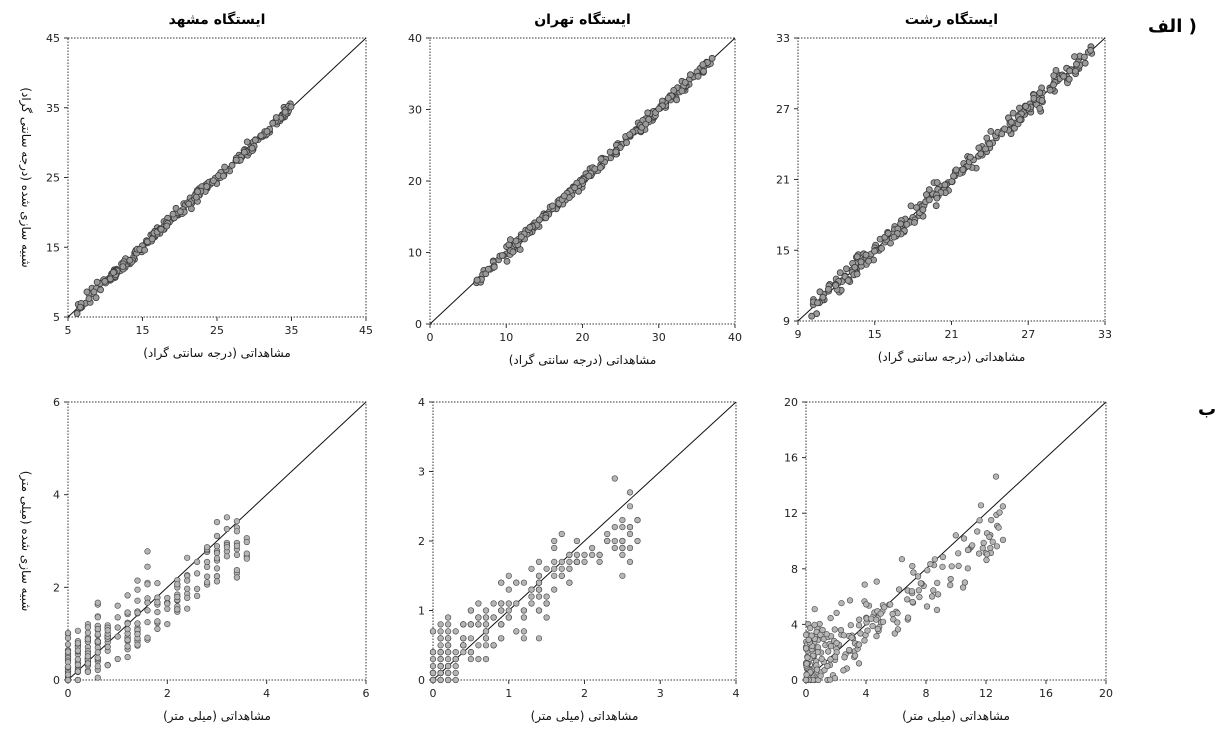  I want to click on y-tick-label: 30, so click(415, 110).